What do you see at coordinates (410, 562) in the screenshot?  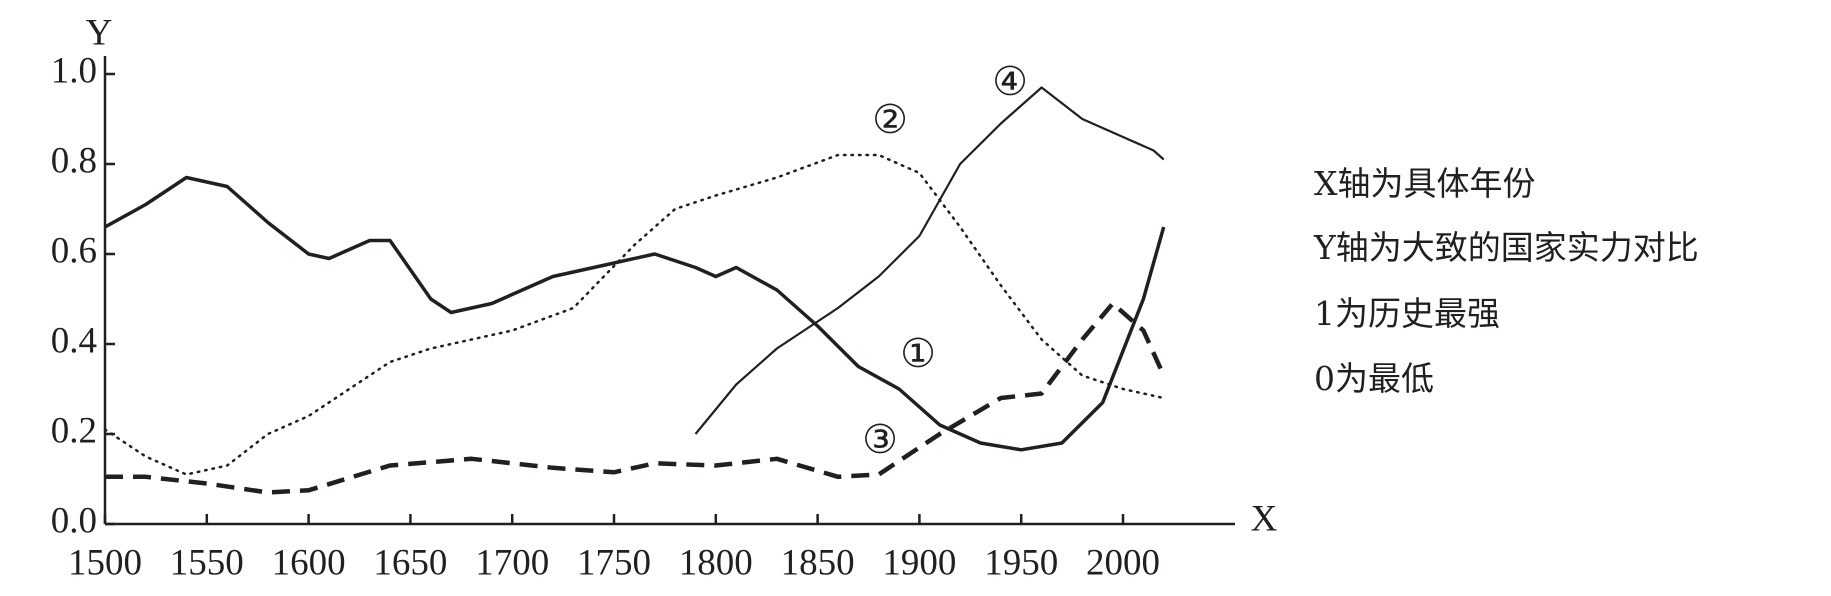 I see `x-tick-label: 1650` at bounding box center [410, 562].